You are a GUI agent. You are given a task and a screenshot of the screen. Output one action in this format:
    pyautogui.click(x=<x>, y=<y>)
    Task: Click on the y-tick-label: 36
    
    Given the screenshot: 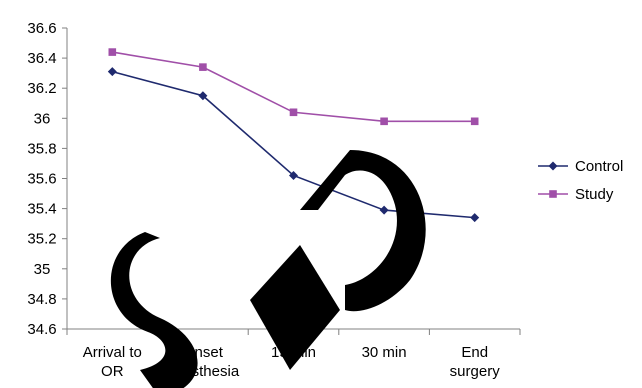 What is the action you would take?
    pyautogui.click(x=42, y=118)
    